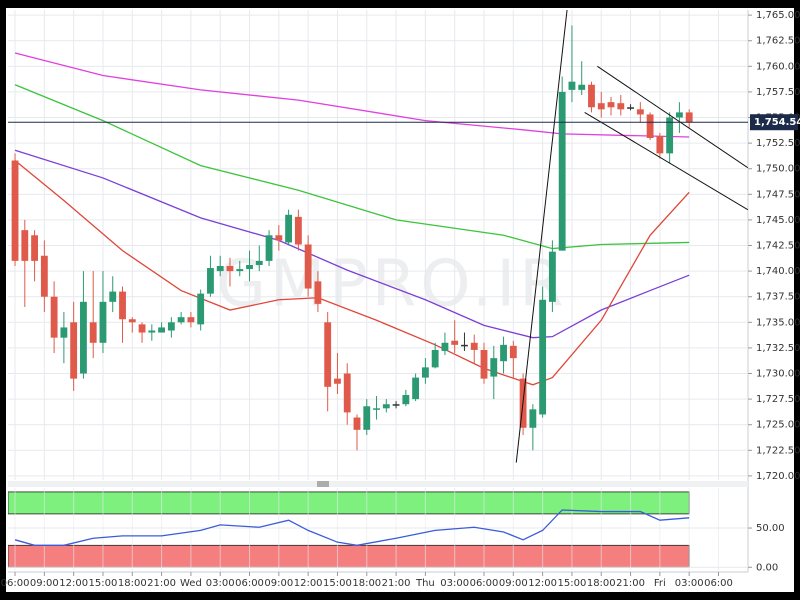 This screenshot has width=800, height=600. What do you see at coordinates (352, 95) in the screenshot?
I see `moving-average` at bounding box center [352, 95].